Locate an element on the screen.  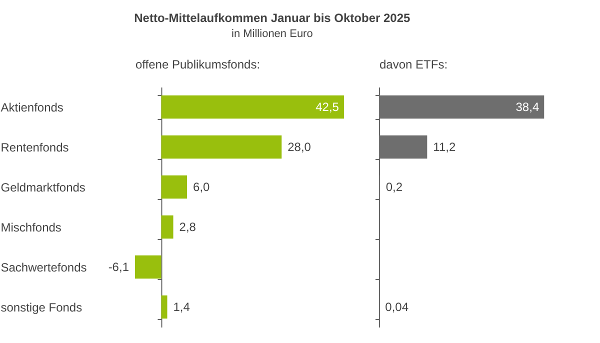
chart-subtitle: in Millionen Euro is located at coordinates (272, 34).